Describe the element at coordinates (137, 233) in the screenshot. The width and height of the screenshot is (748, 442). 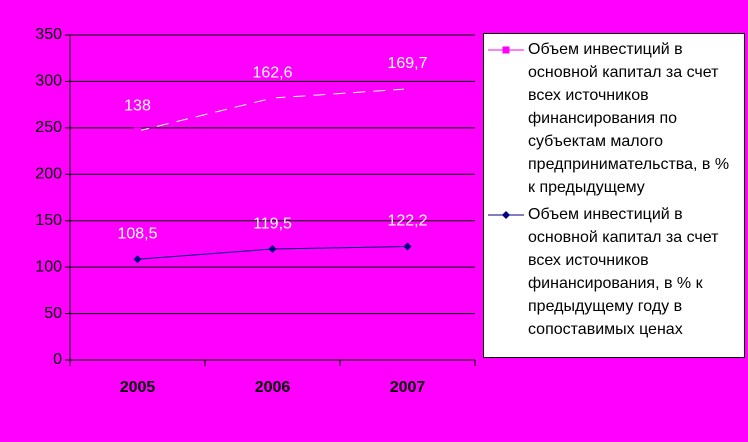
I see `data-label: 108,5` at that location.